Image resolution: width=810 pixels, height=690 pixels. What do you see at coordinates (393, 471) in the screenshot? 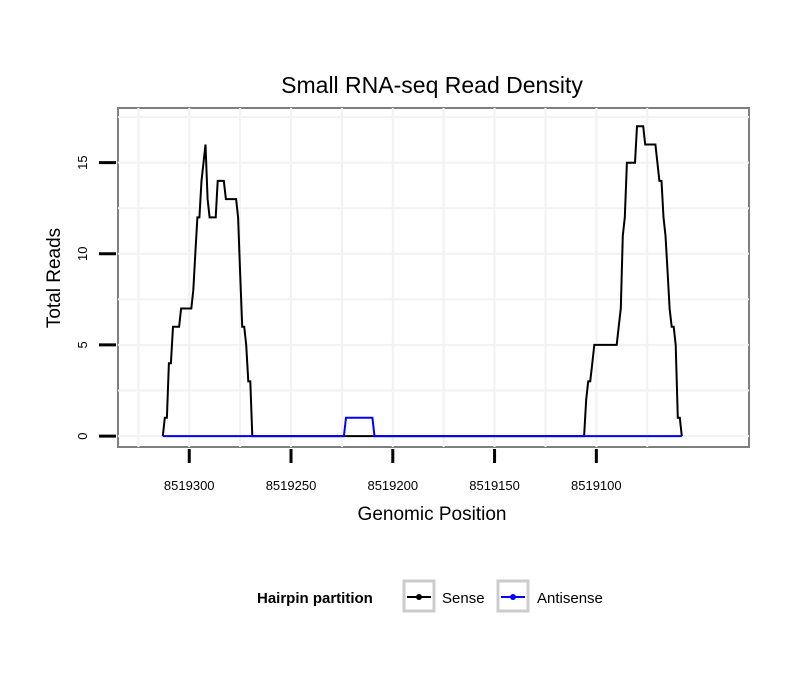
I see `x-axis-ticks: 8519300 8519250 8519200 8519150 8519100` at bounding box center [393, 471].